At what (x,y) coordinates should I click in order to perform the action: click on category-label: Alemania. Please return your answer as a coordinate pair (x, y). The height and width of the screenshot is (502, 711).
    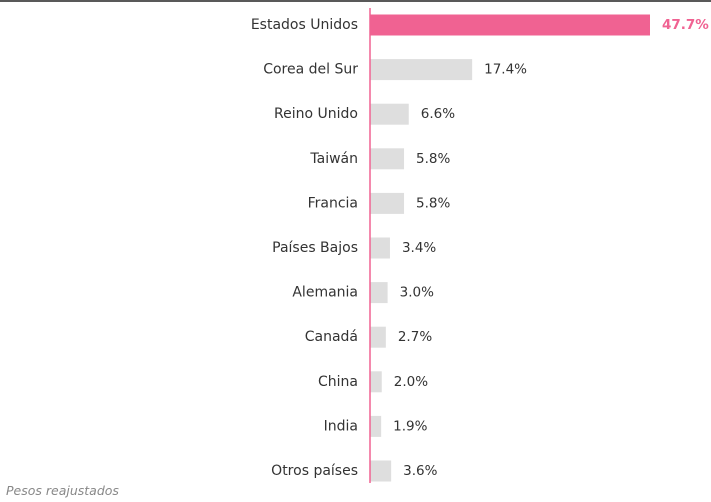
    Looking at the image, I should click on (325, 293).